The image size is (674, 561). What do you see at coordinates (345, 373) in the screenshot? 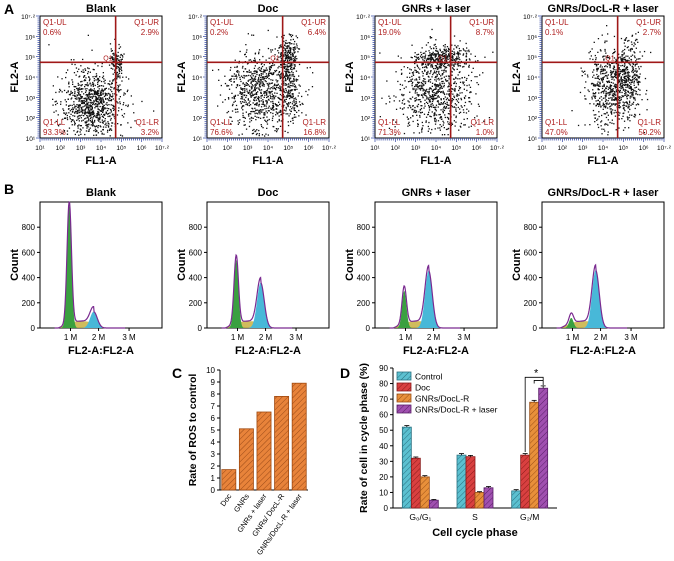
I see `panel-letter-d: D` at bounding box center [345, 373].